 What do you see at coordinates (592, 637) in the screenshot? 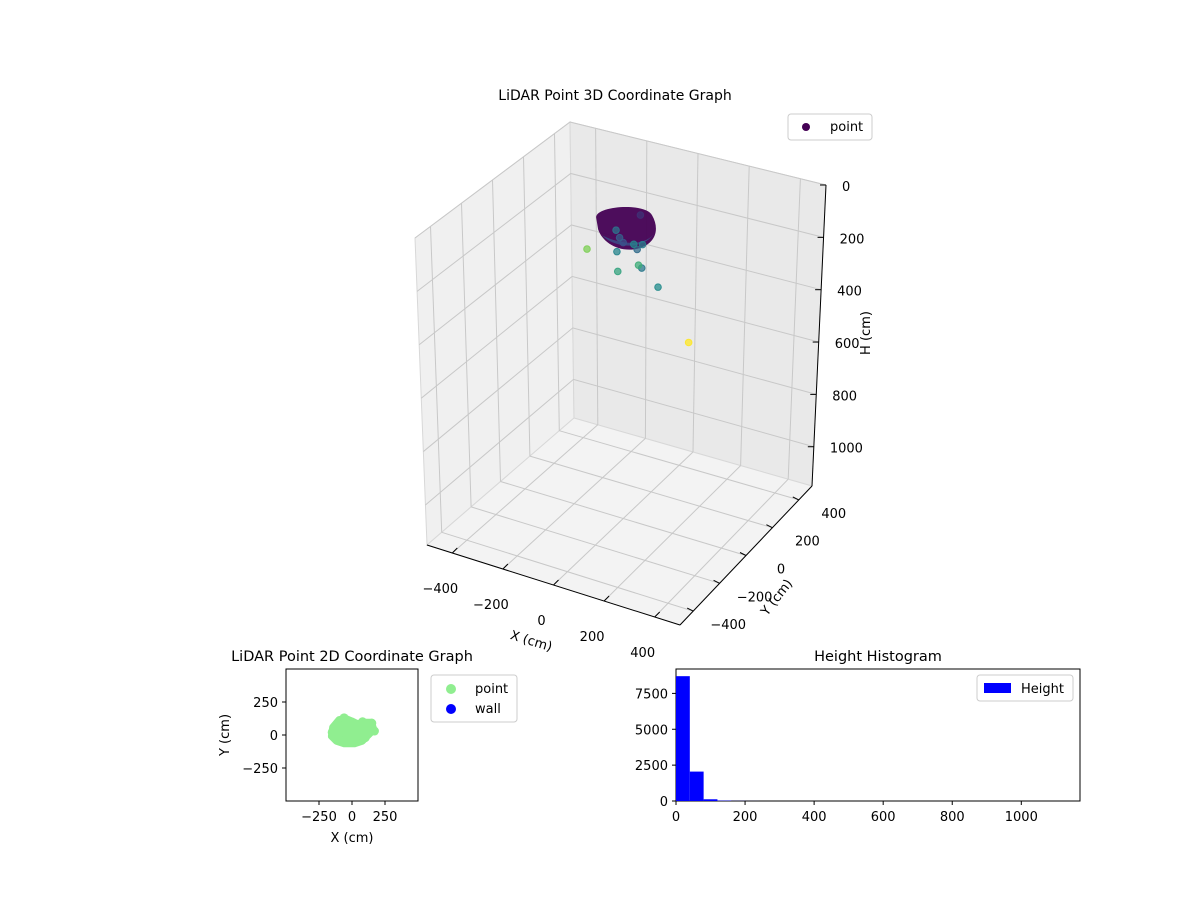
I see `x-tick-label-3d: 200` at bounding box center [592, 637].